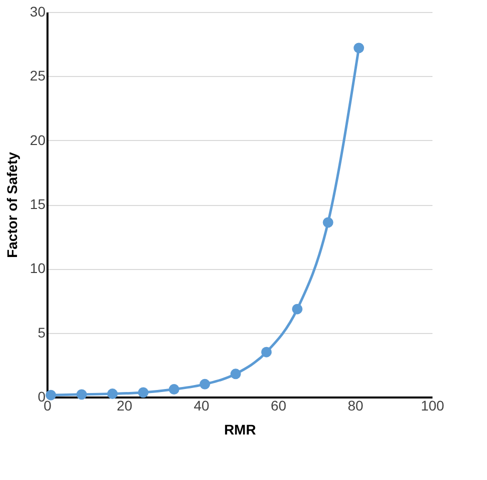 The height and width of the screenshot is (480, 487). What do you see at coordinates (38, 140) in the screenshot?
I see `y-tick-label: 20` at bounding box center [38, 140].